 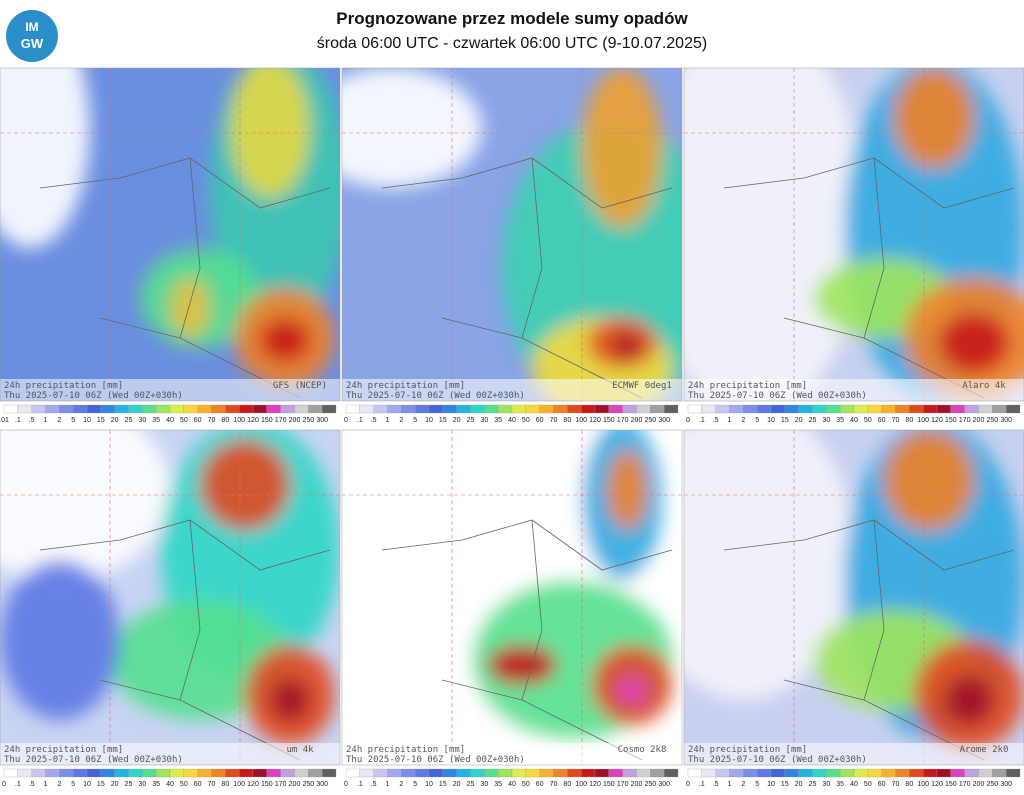 I want to click on panel-border, so click(x=170, y=597).